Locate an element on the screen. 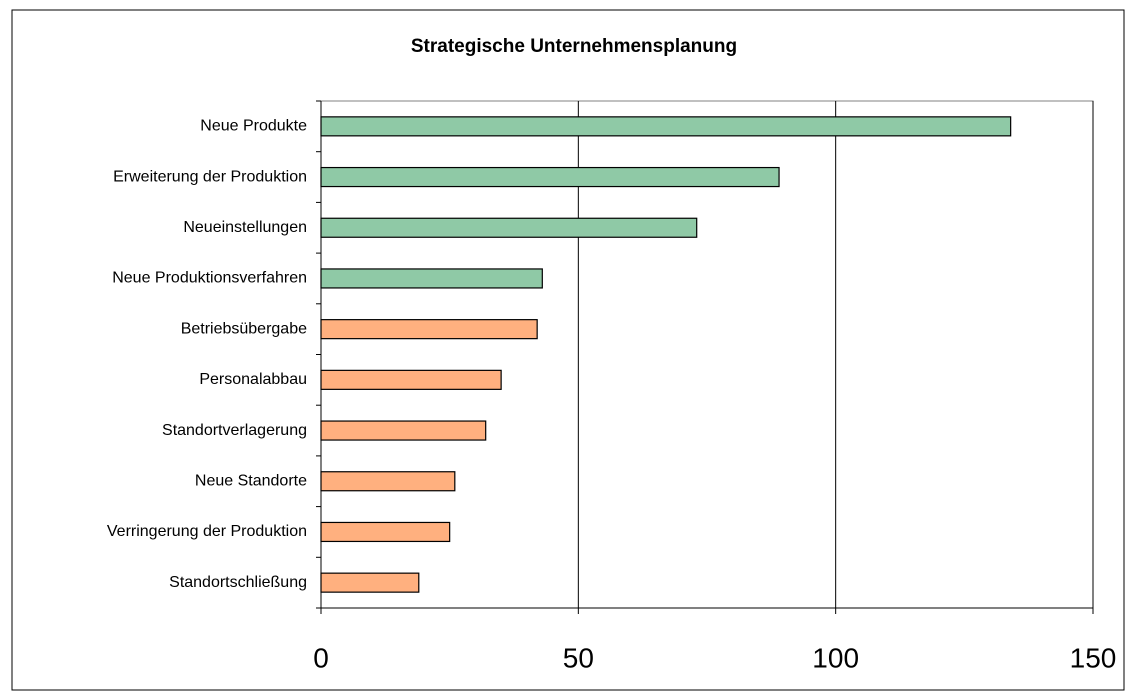  x-tick-label: 150 is located at coordinates (1093, 657).